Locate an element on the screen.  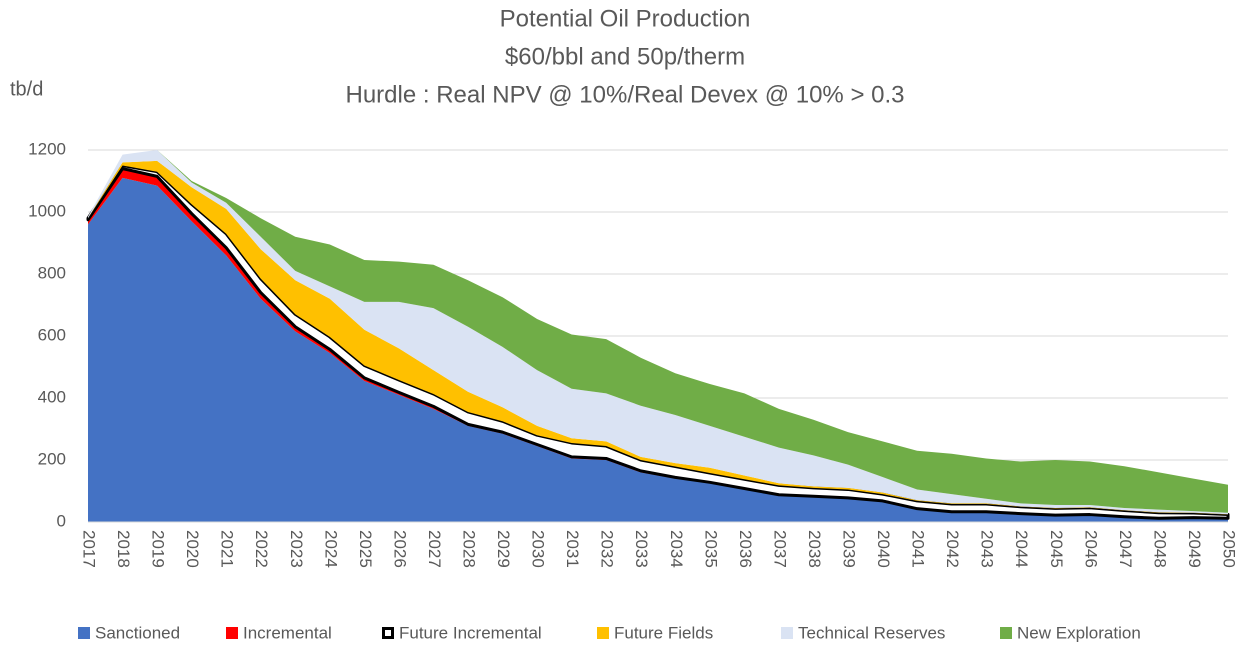
legend-label: Future Incremental is located at coordinates (470, 632).